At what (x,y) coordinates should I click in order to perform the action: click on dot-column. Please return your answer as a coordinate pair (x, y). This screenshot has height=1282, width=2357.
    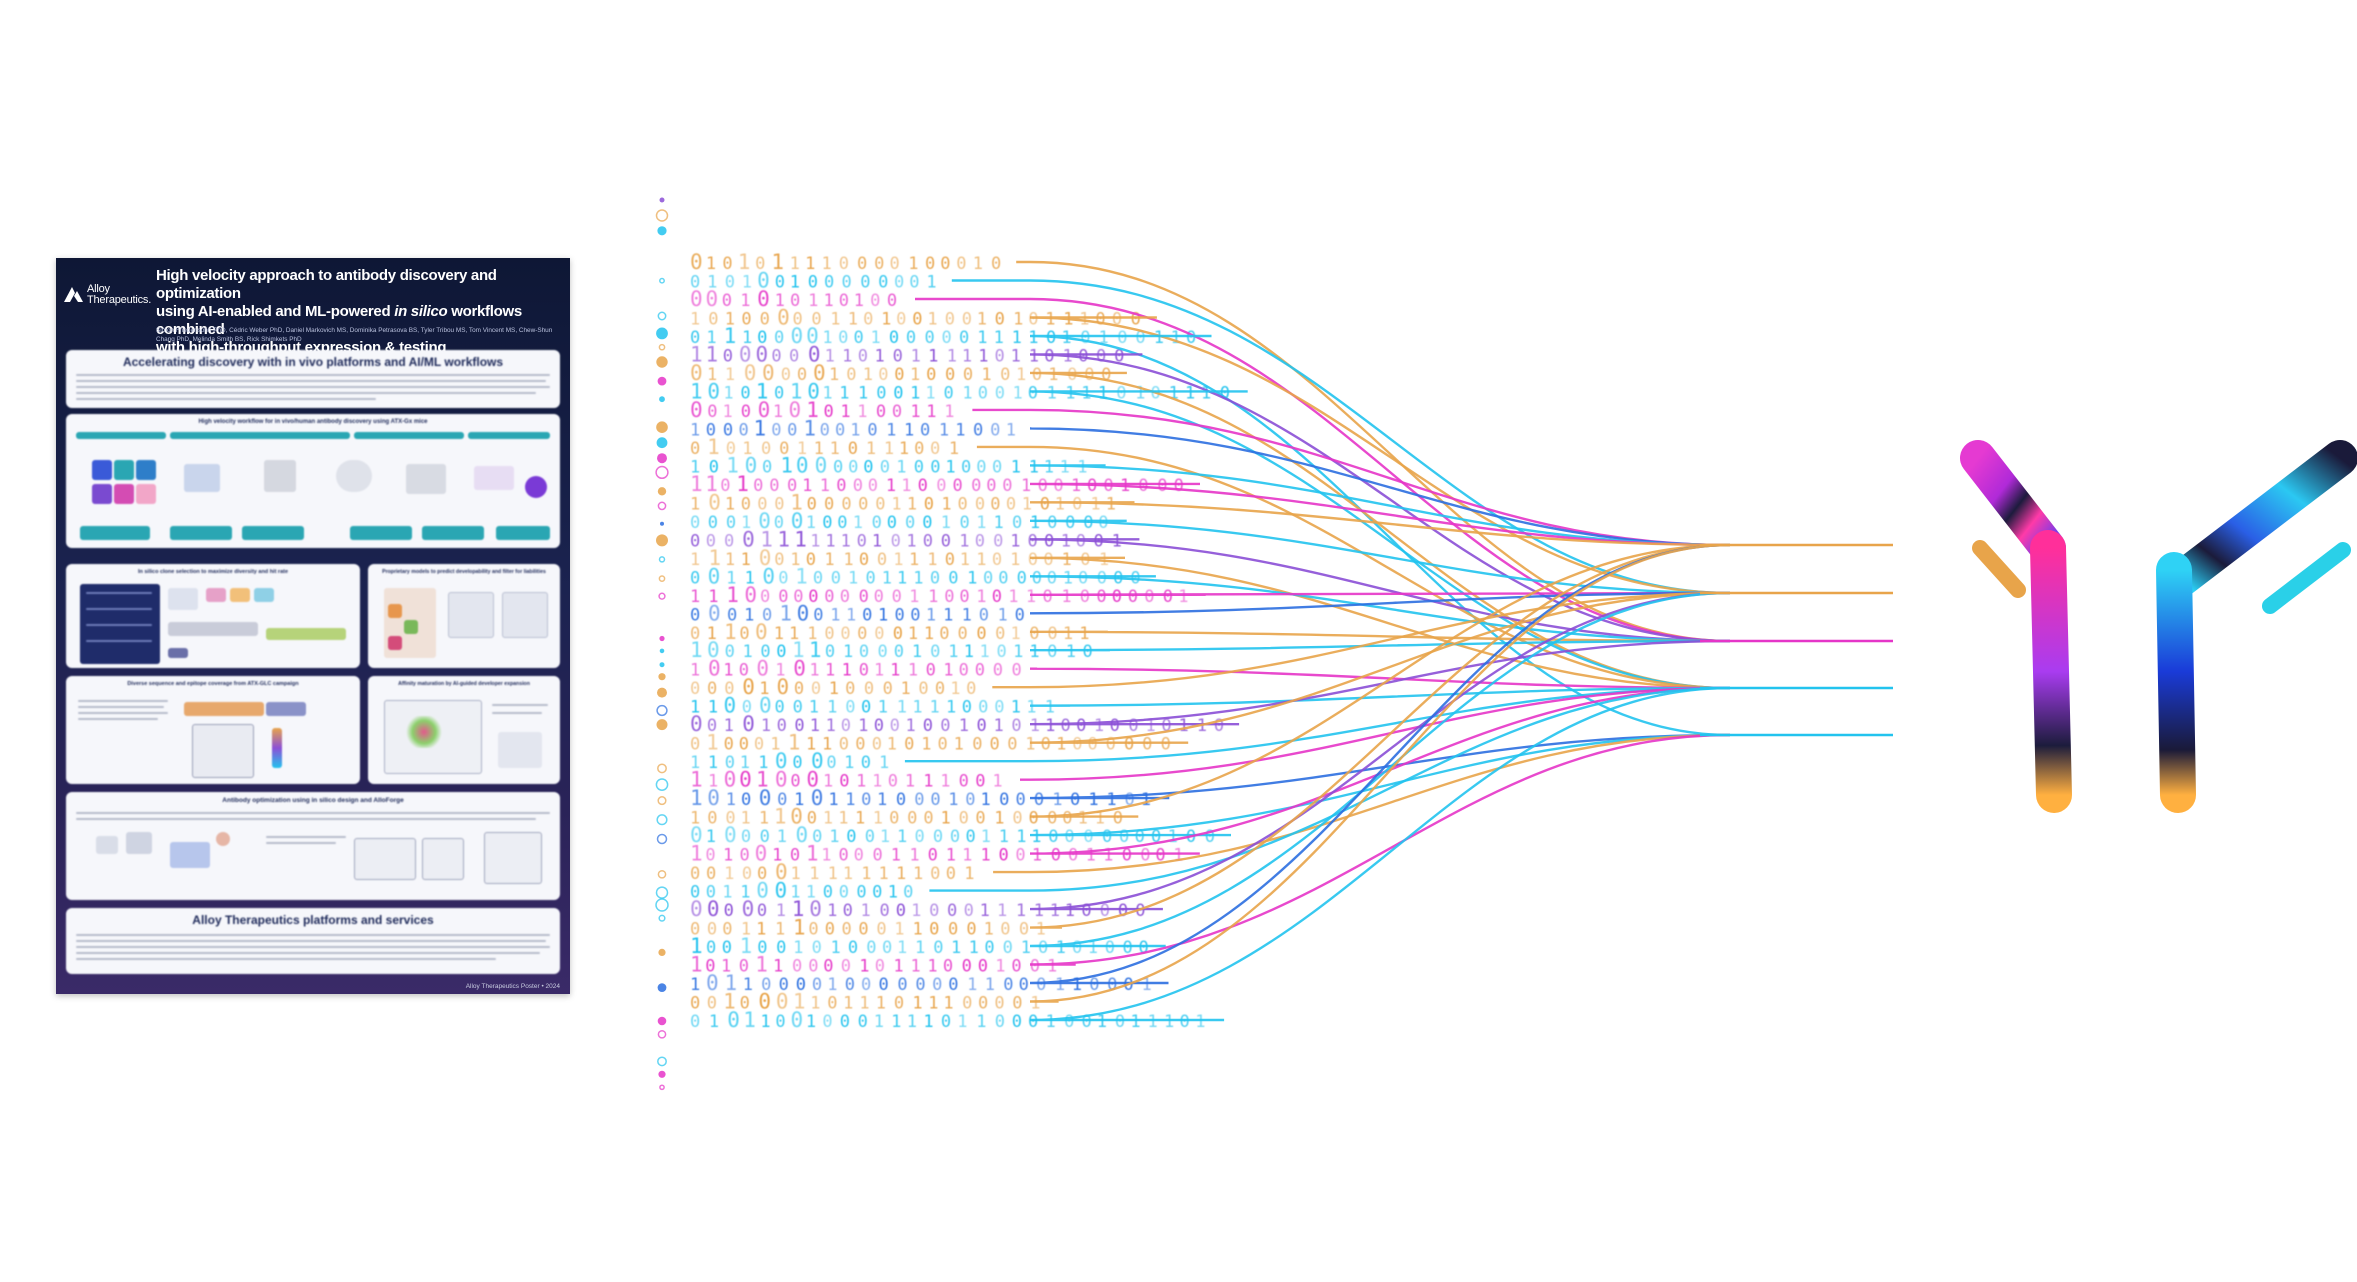
    Looking at the image, I should click on (662, 644).